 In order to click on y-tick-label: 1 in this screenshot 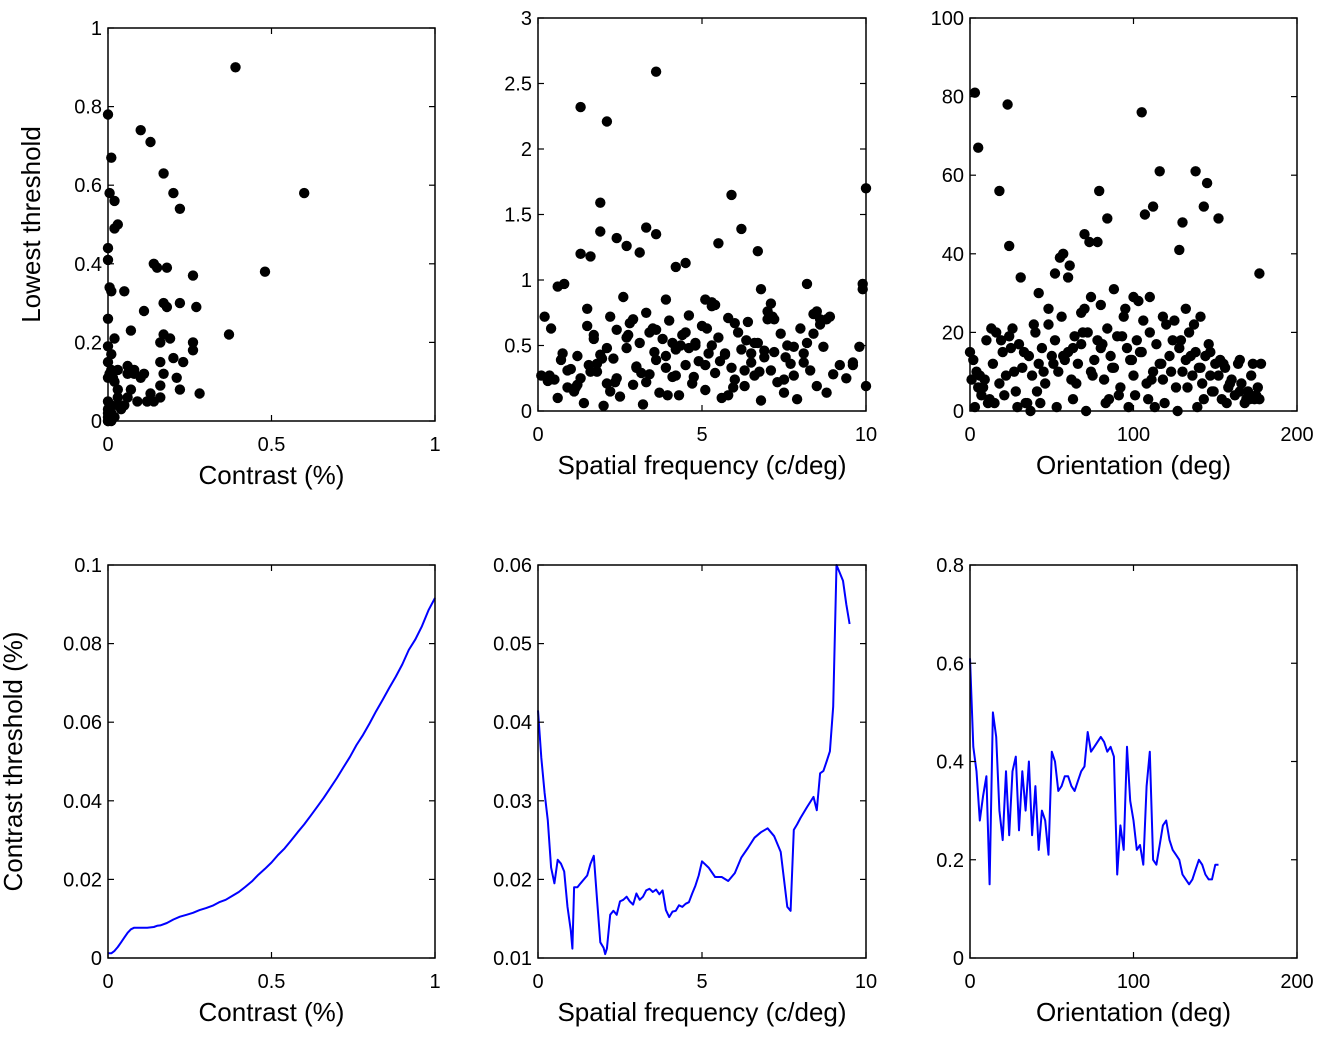, I will do `click(96, 29)`.